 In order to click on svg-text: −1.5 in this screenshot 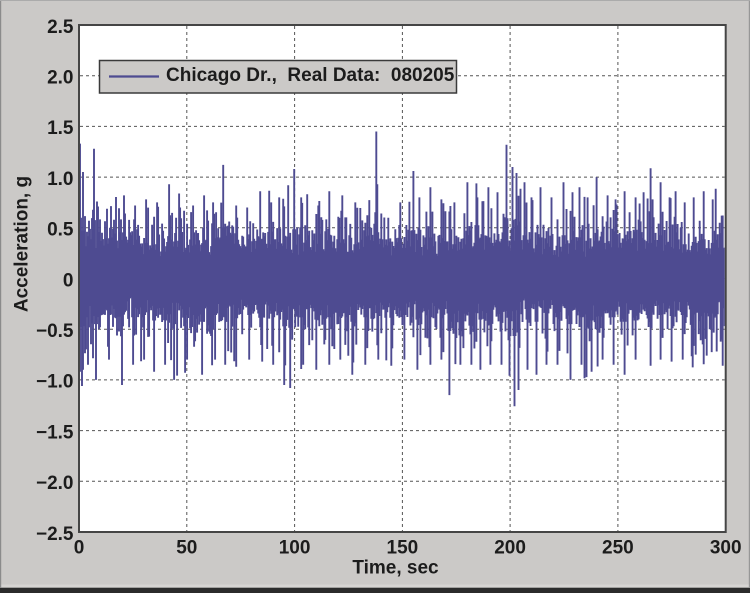, I will do `click(55, 432)`.